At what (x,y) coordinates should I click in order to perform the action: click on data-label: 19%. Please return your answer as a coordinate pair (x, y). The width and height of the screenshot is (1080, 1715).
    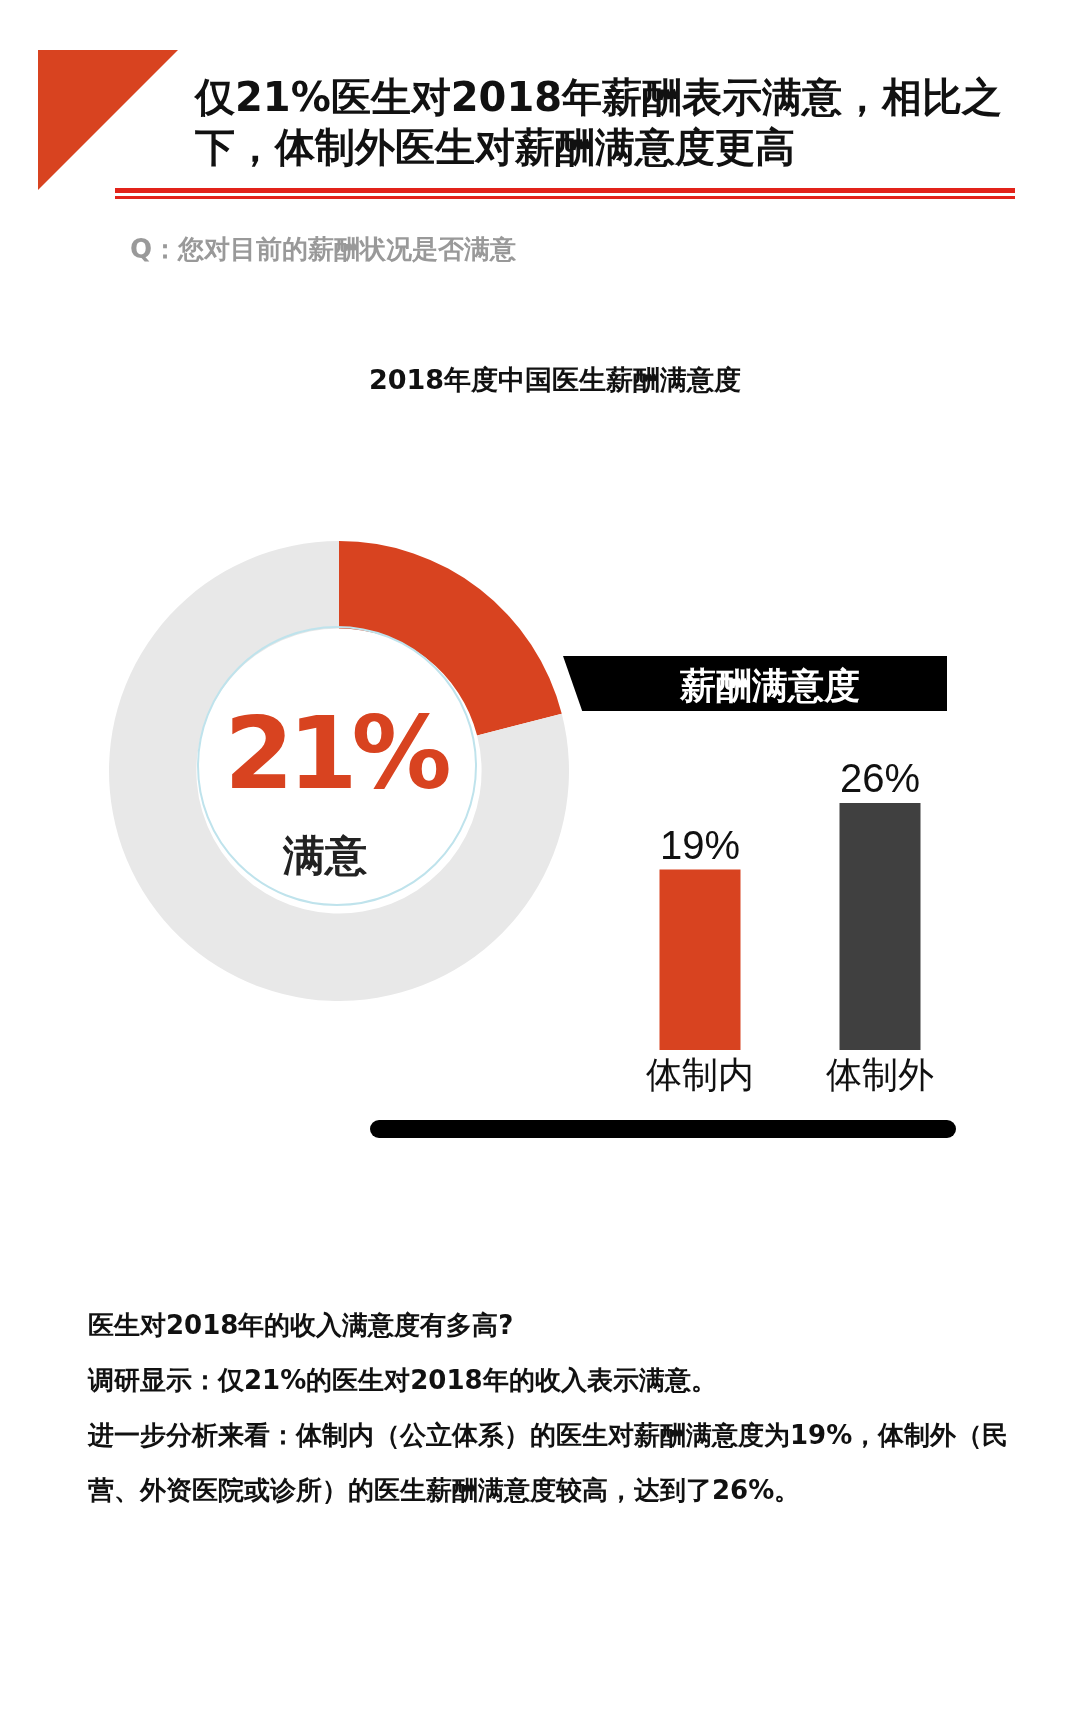
    Looking at the image, I should click on (700, 844).